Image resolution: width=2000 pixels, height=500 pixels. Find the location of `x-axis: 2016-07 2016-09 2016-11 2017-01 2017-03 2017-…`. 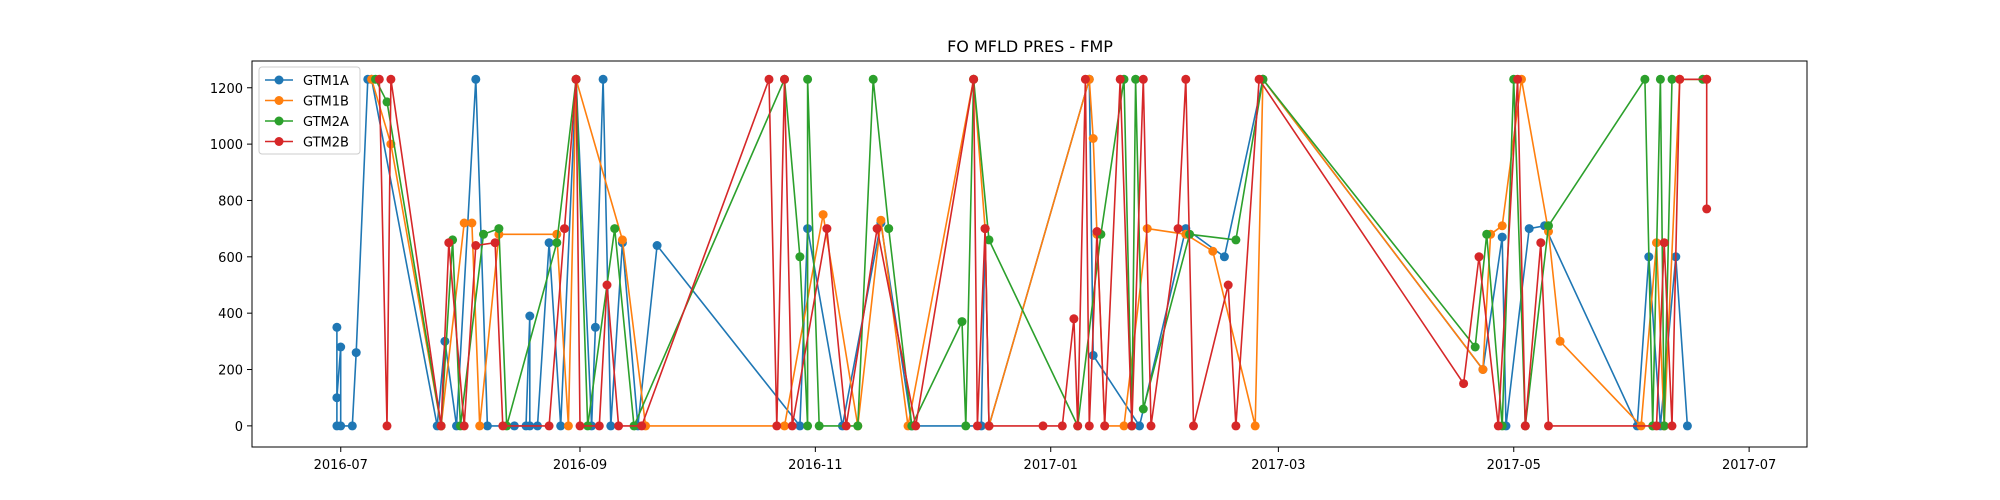

x-axis: 2016-07 2016-09 2016-11 2017-01 2017-03 2017-… is located at coordinates (1045, 460).